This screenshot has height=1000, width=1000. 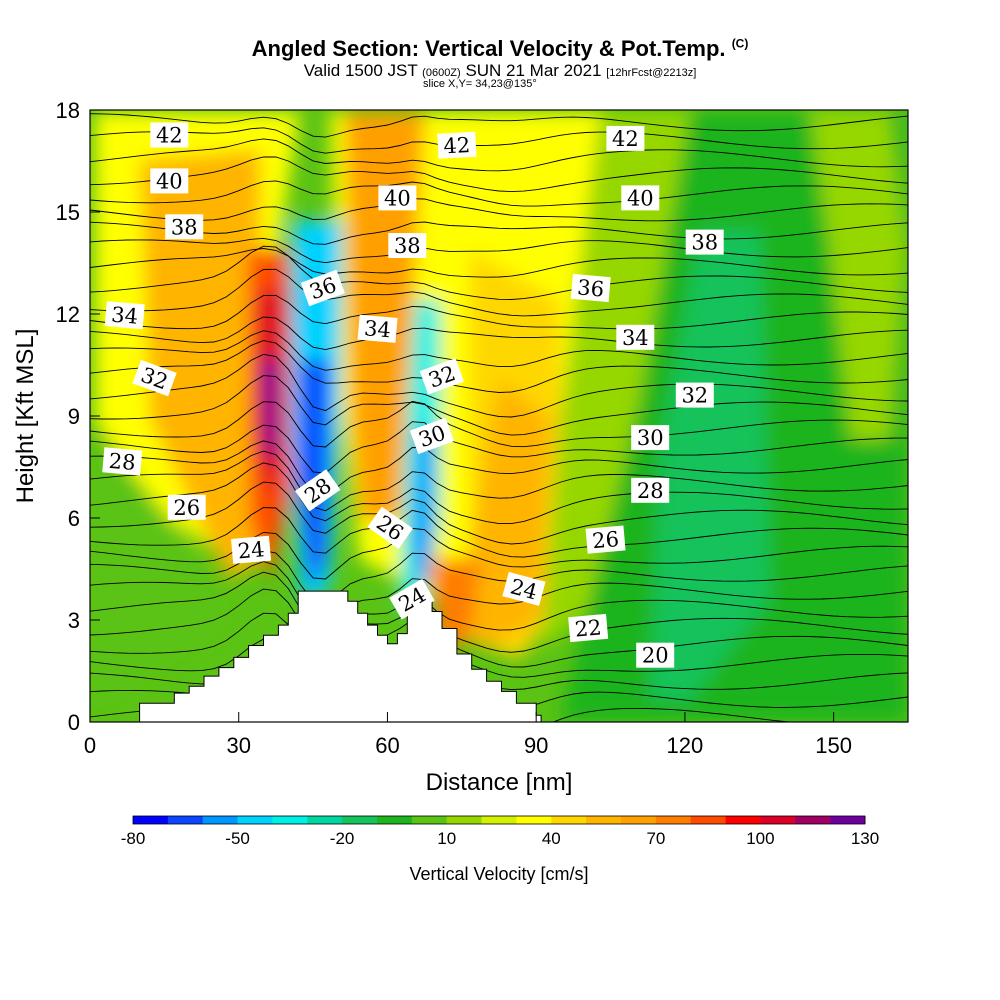 I want to click on theta-label: 22, so click(x=588, y=628).